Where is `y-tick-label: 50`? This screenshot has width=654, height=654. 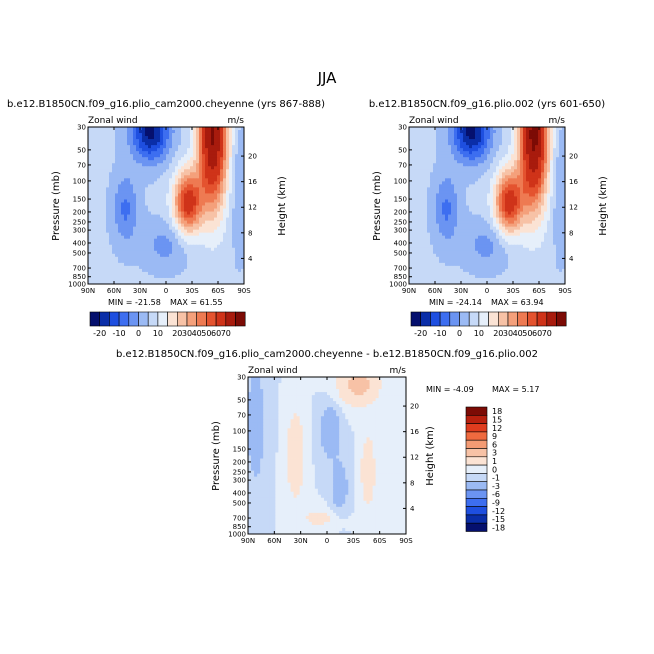
y-tick-label: 50 is located at coordinates (81, 150).